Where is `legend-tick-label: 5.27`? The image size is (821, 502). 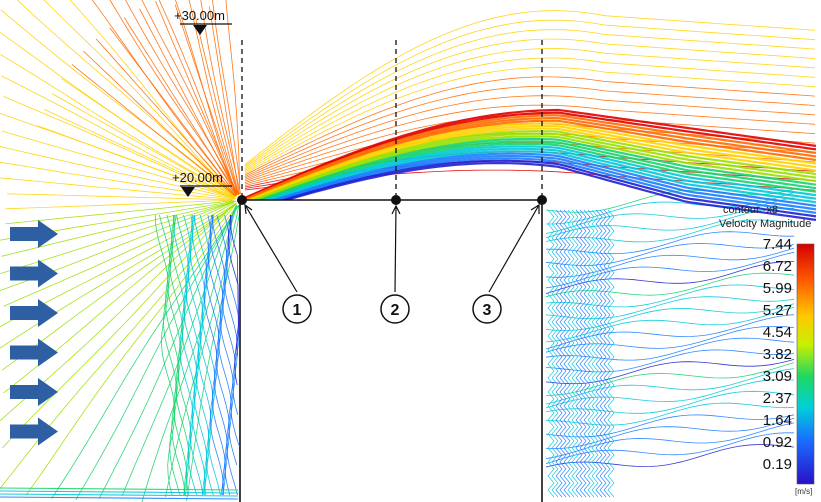 legend-tick-label: 5.27 is located at coordinates (777, 310).